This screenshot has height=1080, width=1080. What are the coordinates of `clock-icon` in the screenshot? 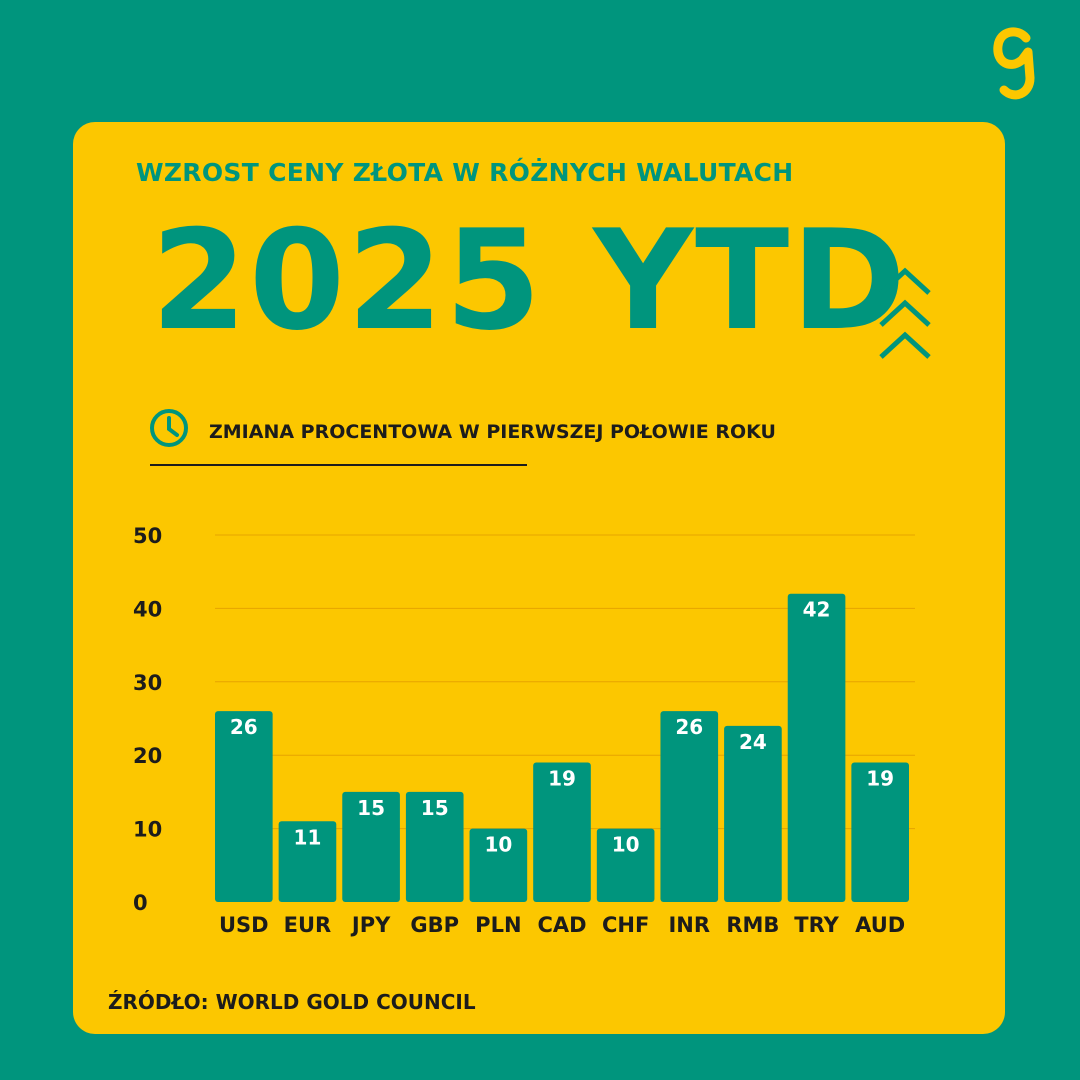 It's located at (169, 428).